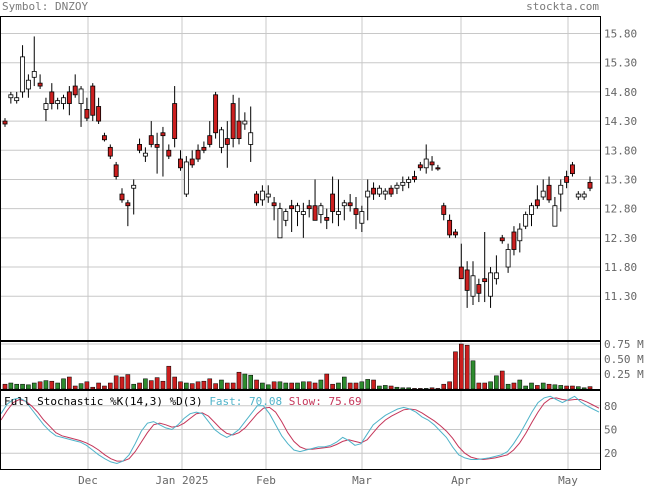 This screenshot has height=486, width=655. Describe the element at coordinates (610, 406) in the screenshot. I see `stochastic-tick-label: 80` at that location.